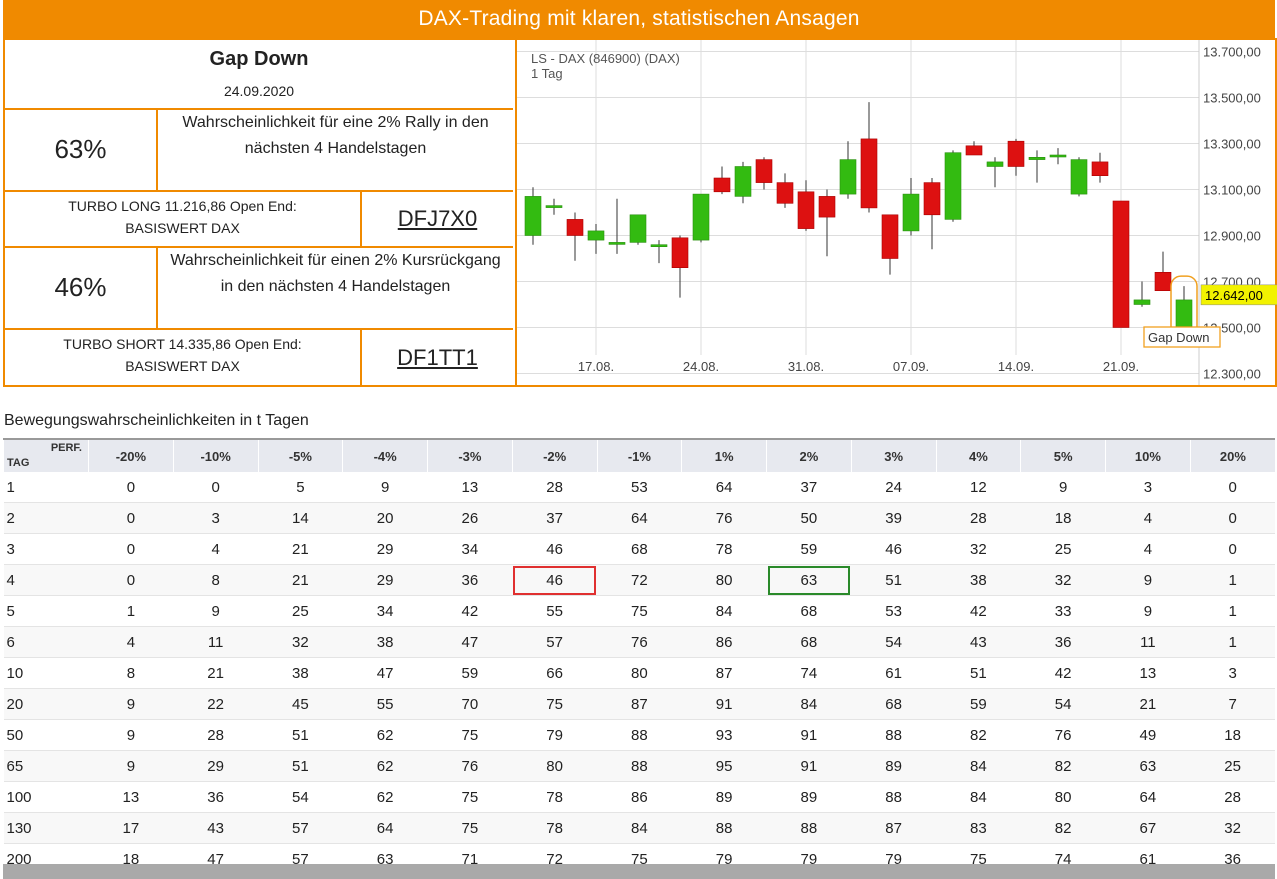 This screenshot has width=1277, height=879. I want to click on table-cell: 78, so click(724, 549).